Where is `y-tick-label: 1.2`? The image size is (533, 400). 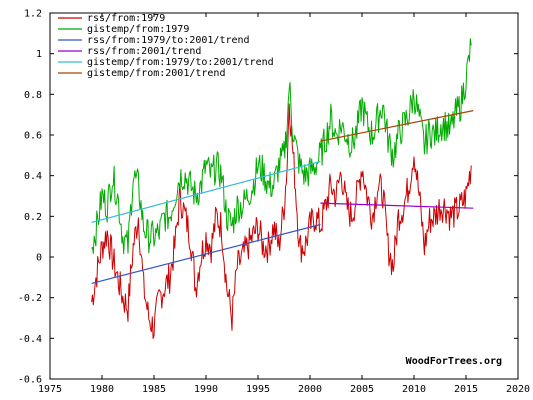 y-tick-label: 1.2 is located at coordinates (33, 14).